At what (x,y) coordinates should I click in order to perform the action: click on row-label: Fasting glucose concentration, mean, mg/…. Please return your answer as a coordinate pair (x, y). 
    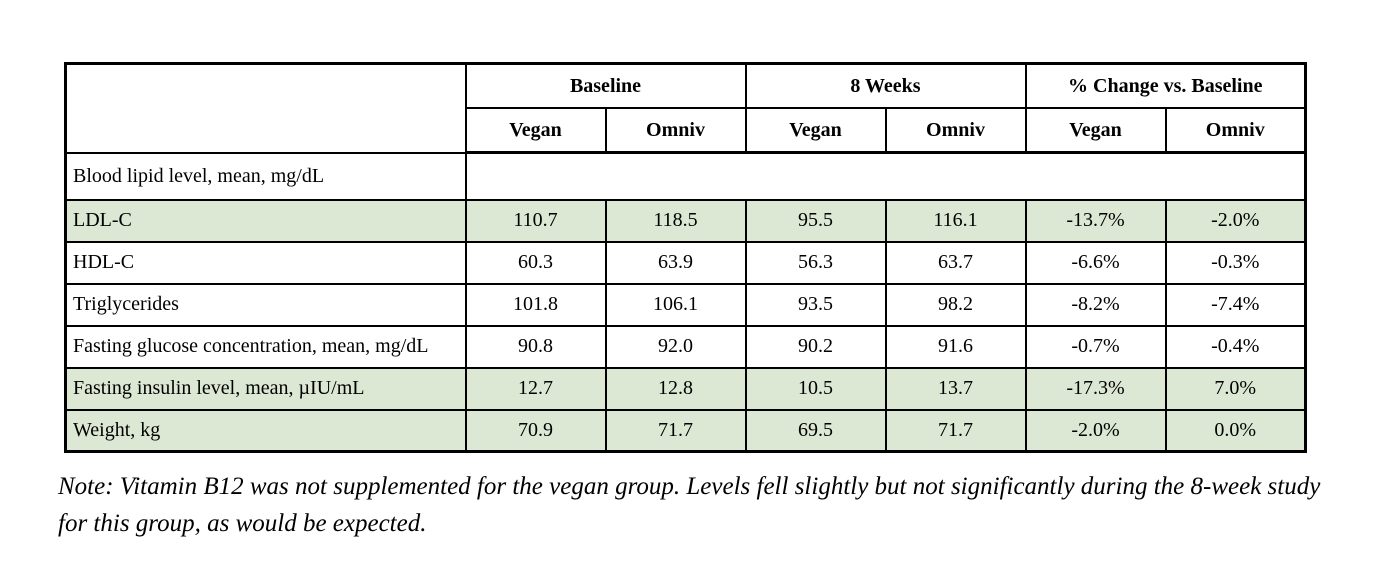
    Looking at the image, I should click on (265, 346).